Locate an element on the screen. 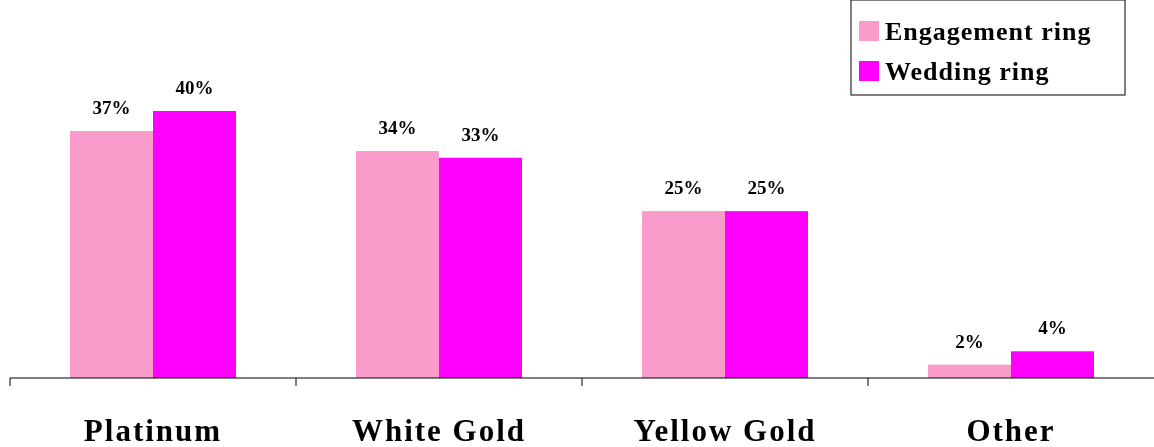 This screenshot has width=1154, height=447. data-label: 4% is located at coordinates (1052, 328).